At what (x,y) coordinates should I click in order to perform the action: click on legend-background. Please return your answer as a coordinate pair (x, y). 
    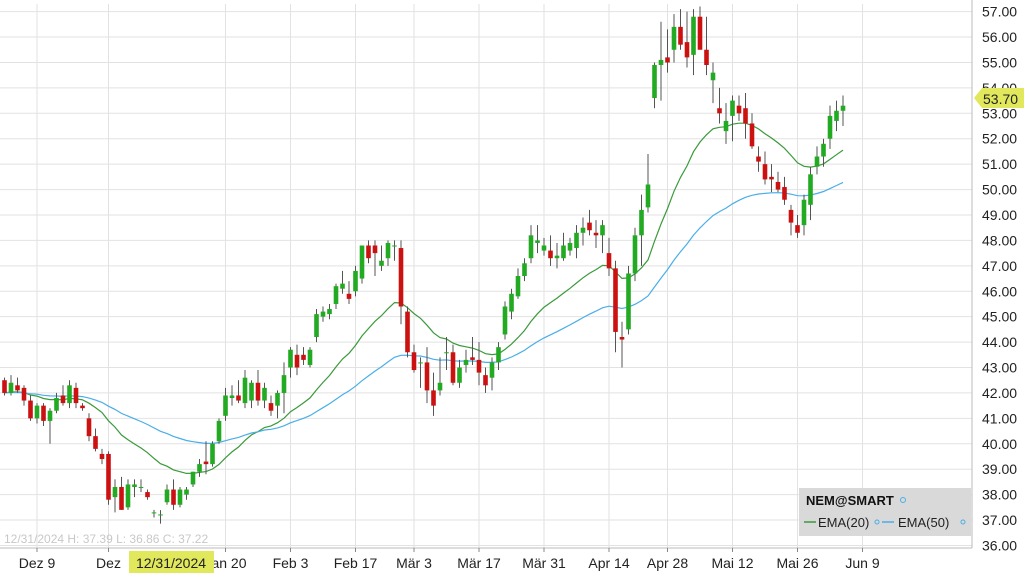
    Looking at the image, I should click on (885, 512).